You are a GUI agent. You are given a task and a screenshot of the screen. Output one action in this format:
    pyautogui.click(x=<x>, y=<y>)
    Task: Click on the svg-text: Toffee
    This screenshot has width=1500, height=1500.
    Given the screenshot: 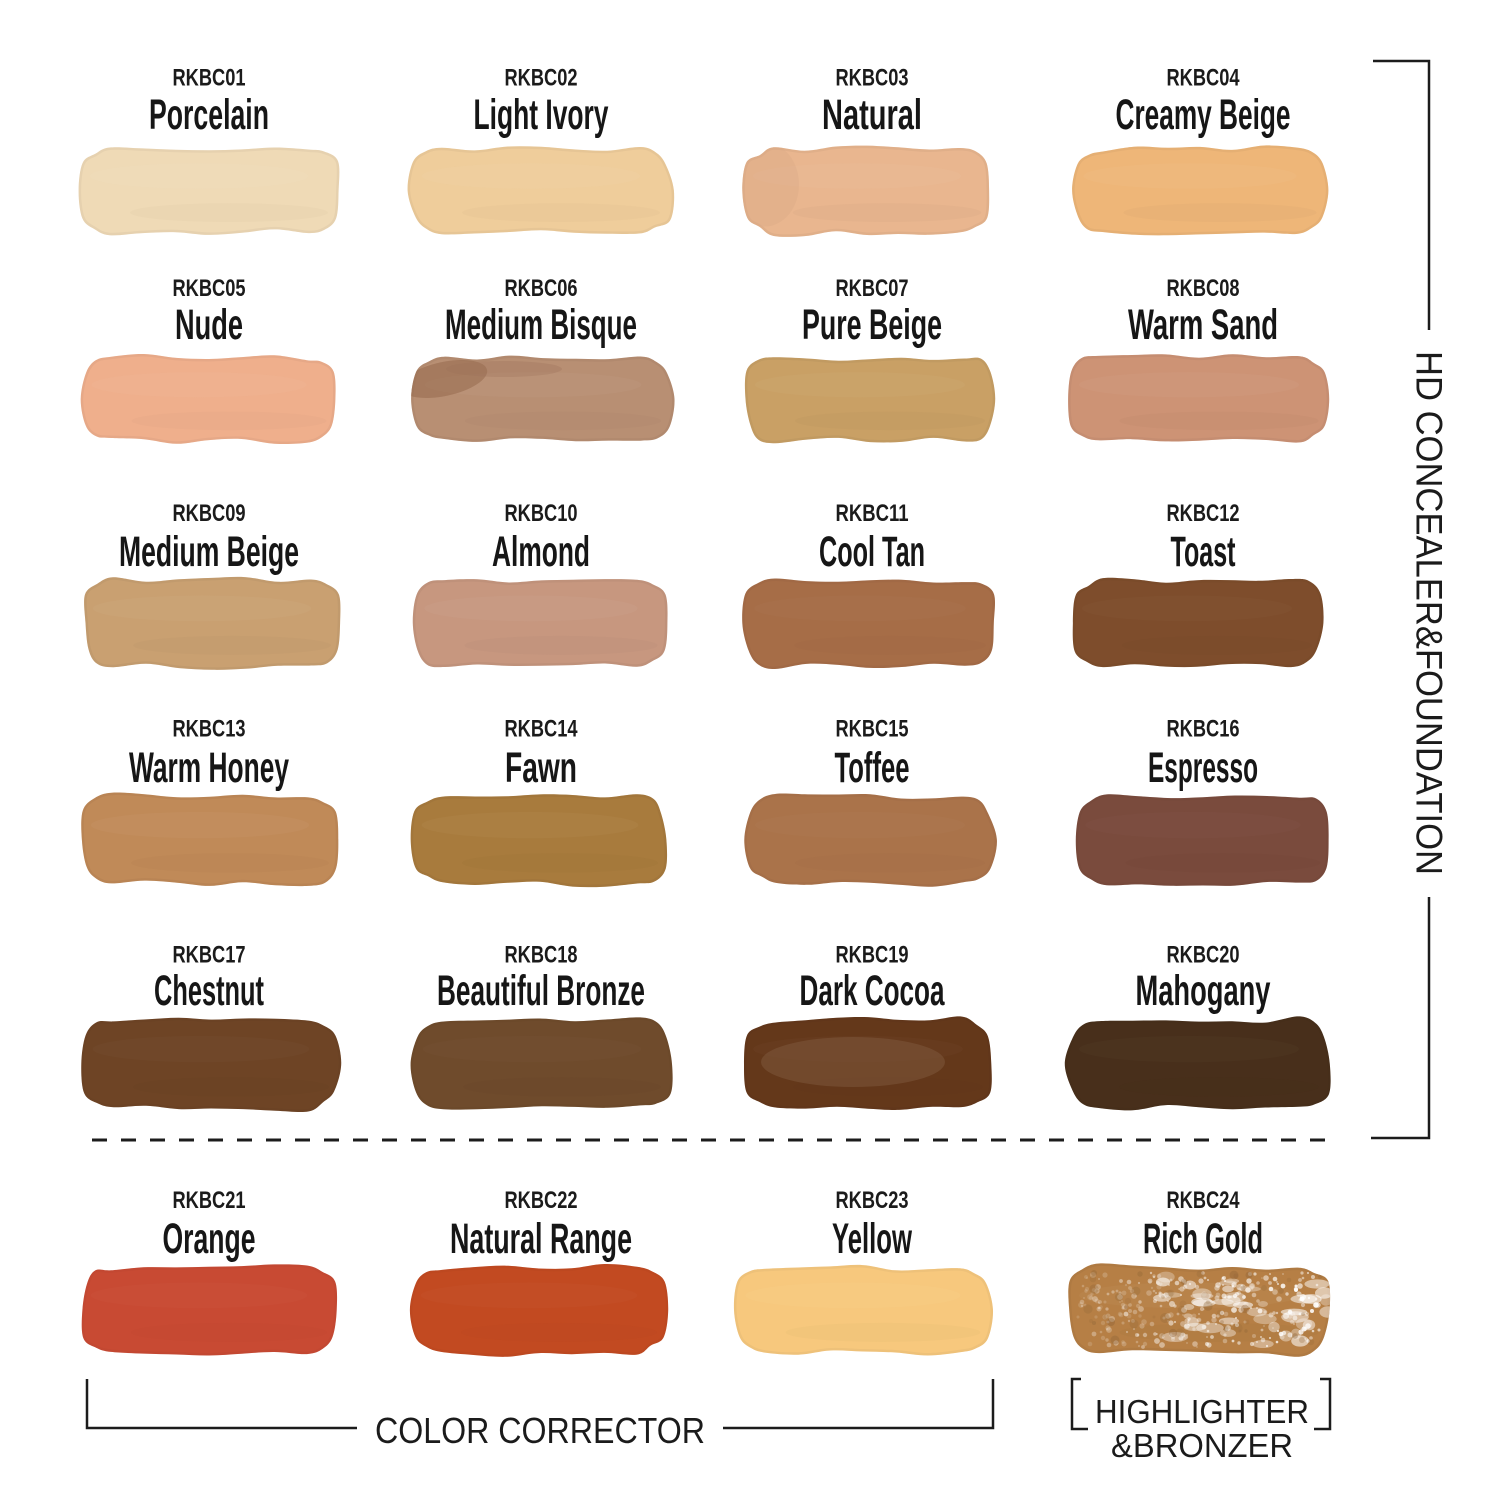 What is the action you would take?
    pyautogui.click(x=872, y=768)
    